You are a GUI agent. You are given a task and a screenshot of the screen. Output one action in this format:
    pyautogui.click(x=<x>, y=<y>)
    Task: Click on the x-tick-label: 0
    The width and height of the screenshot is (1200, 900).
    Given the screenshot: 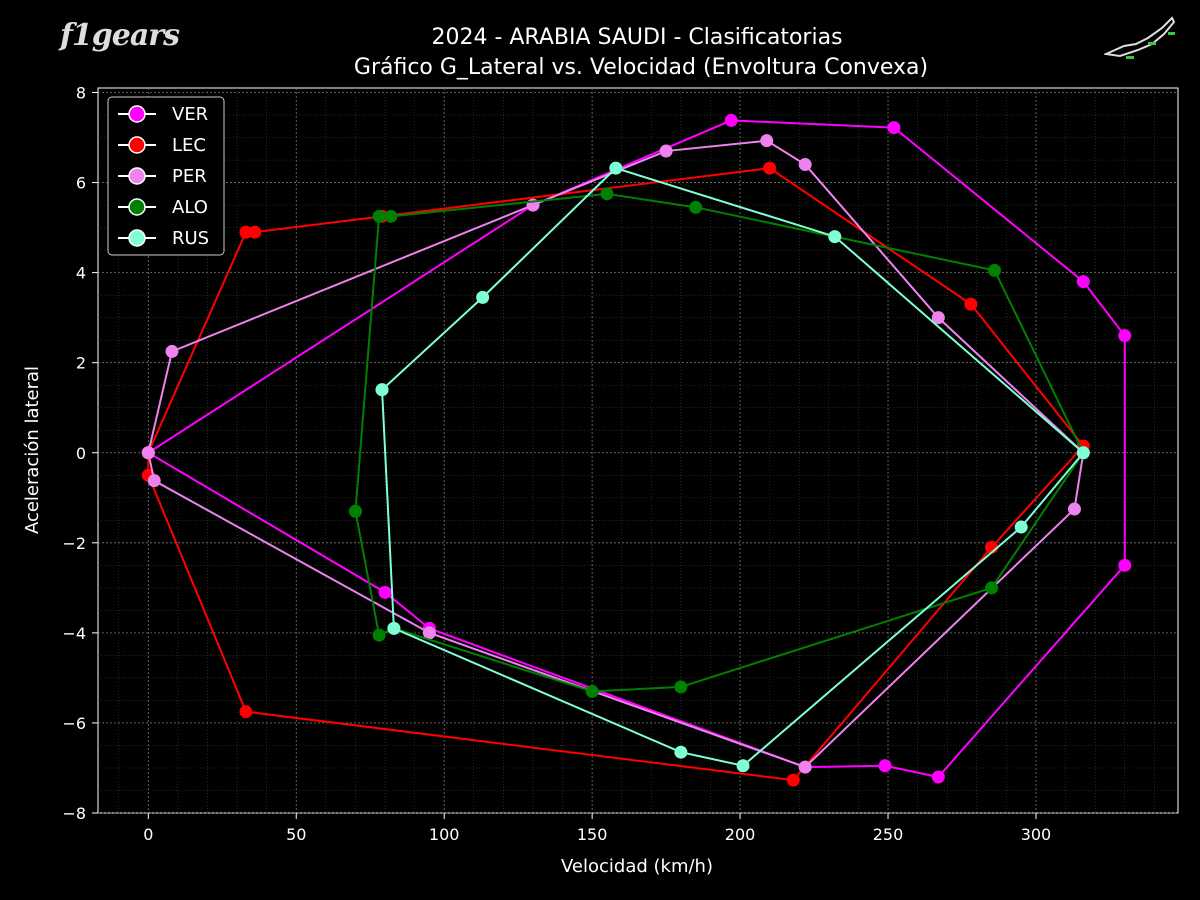 What is the action you would take?
    pyautogui.click(x=148, y=834)
    